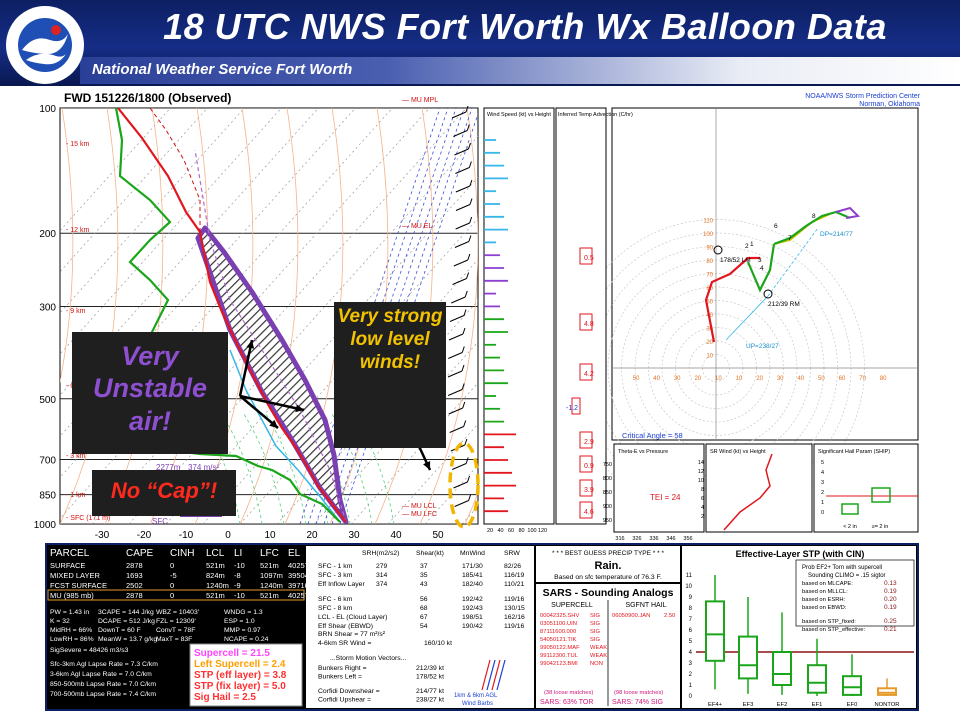 This screenshot has height=720, width=960. What do you see at coordinates (271, 575) in the screenshot?
I see `parcel-cell: 1097m` at bounding box center [271, 575].